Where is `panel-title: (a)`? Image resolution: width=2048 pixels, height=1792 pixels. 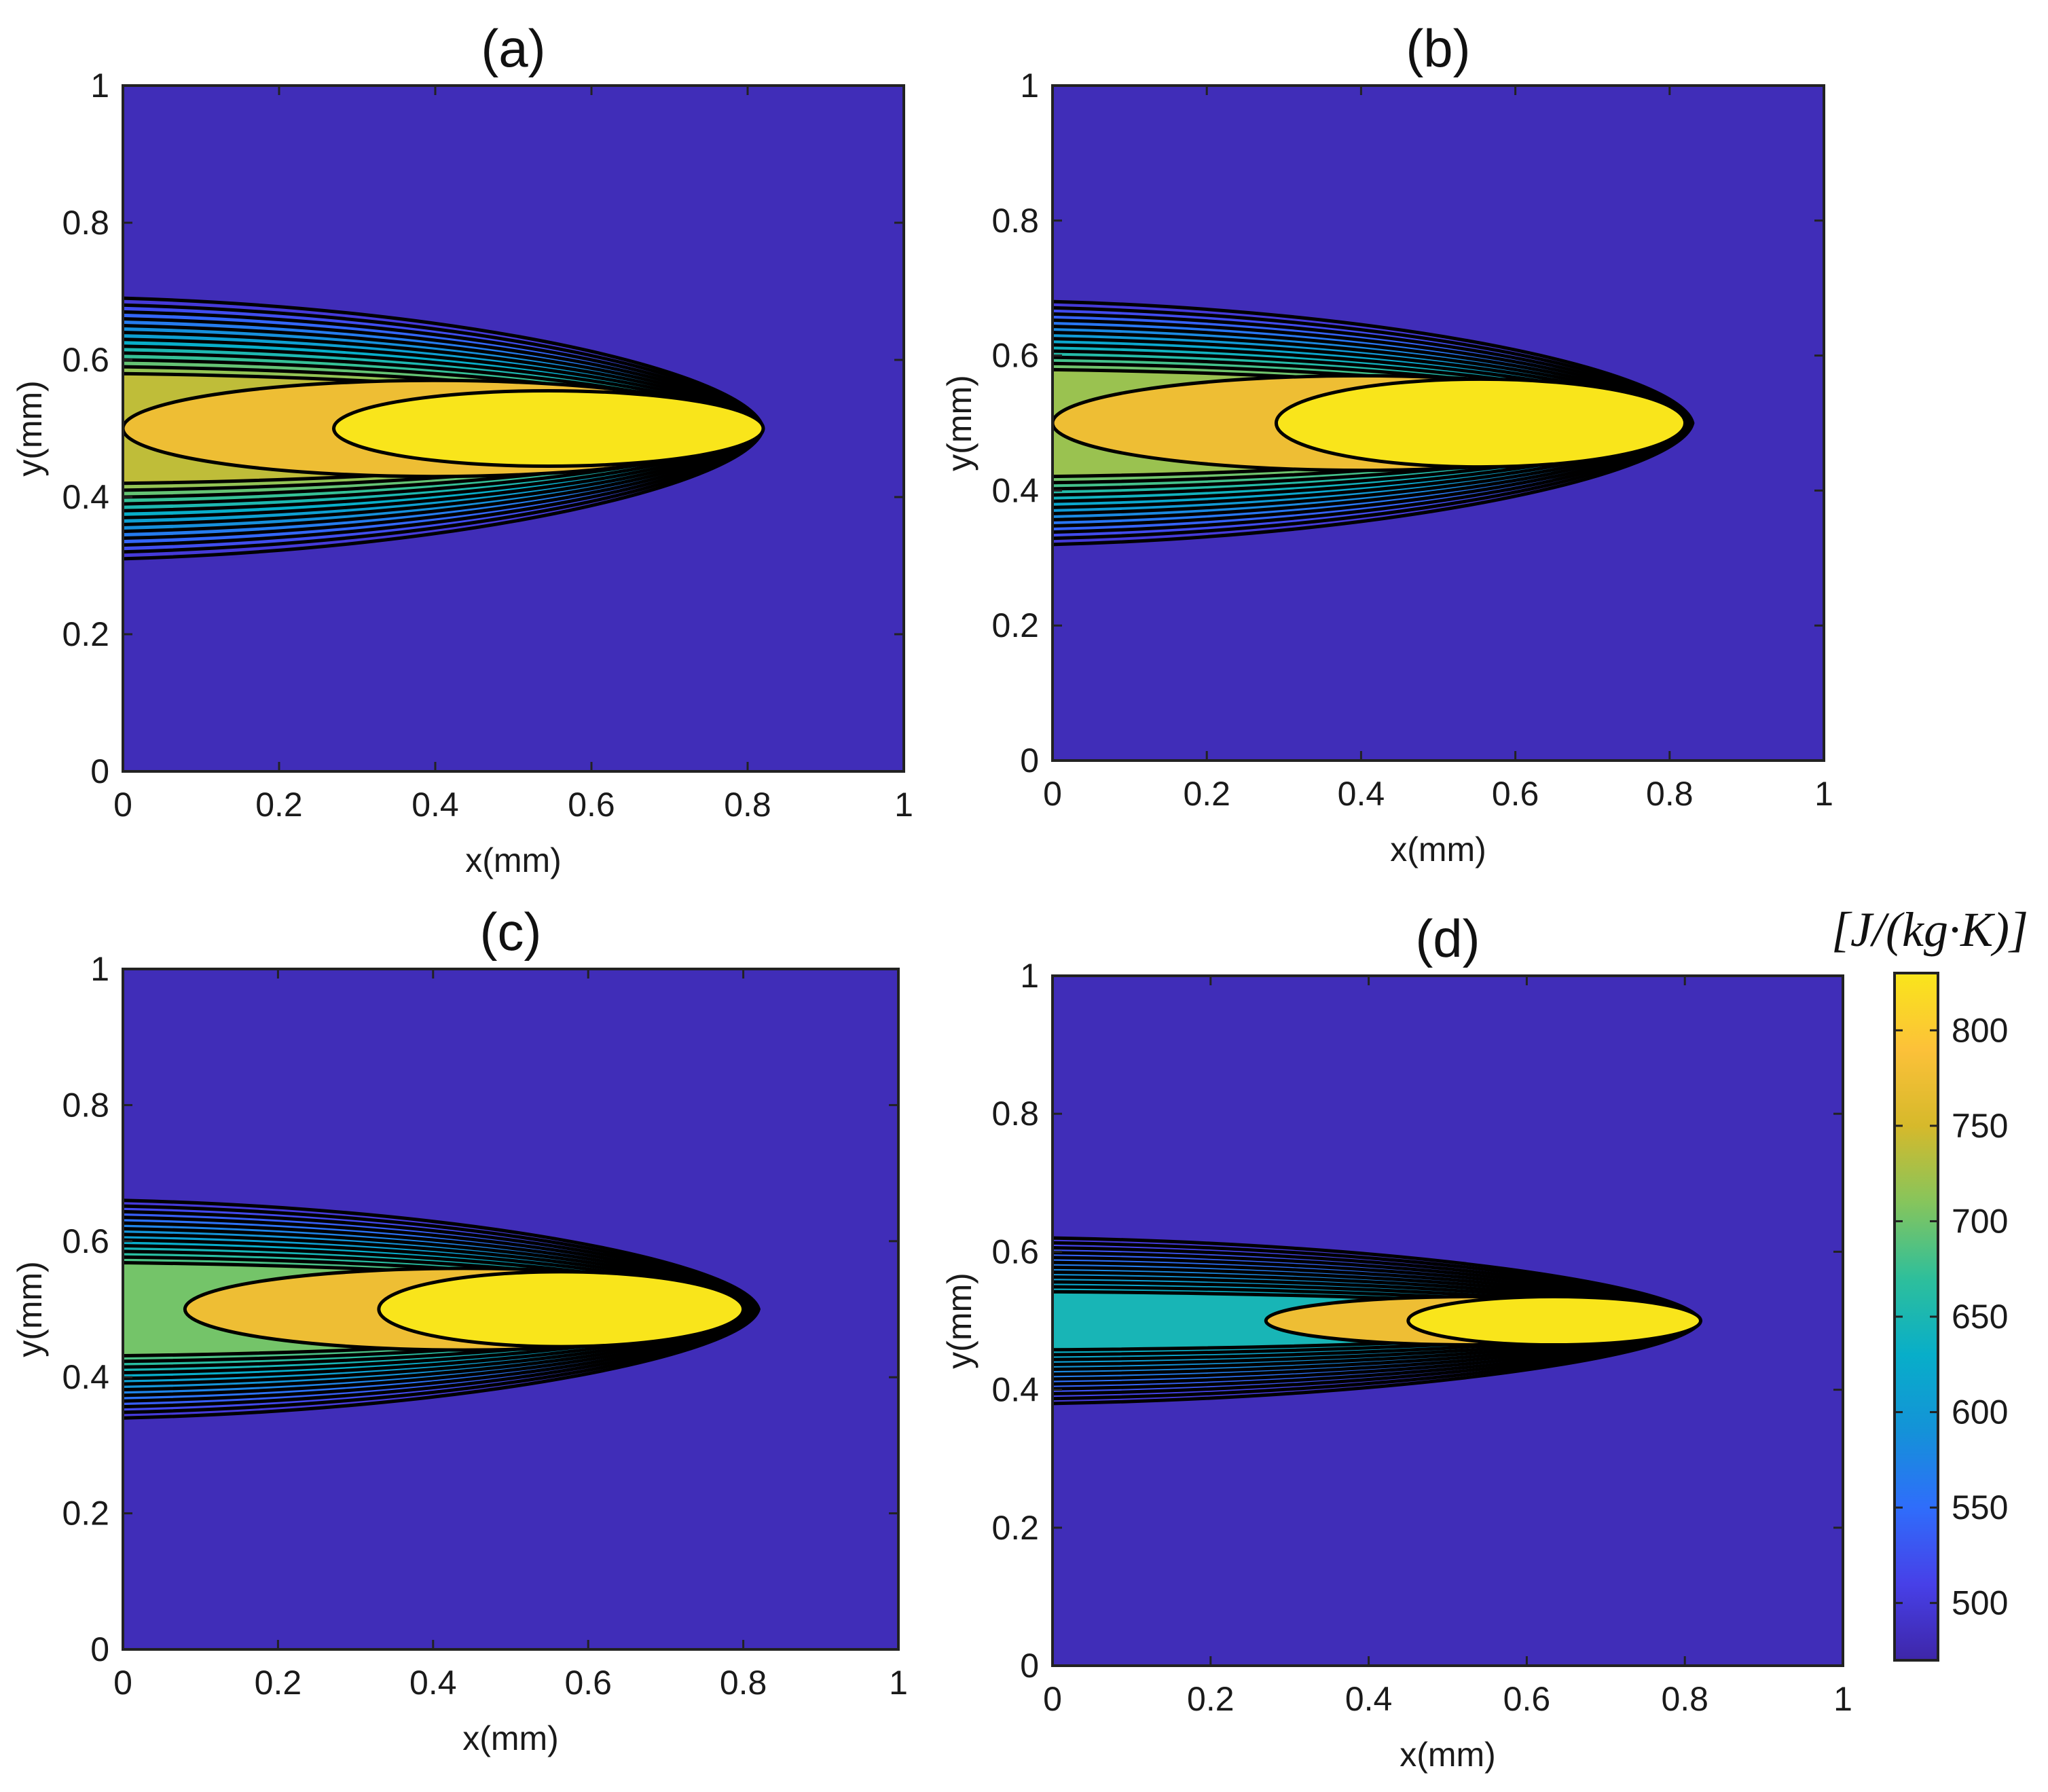
panel-title: (a) is located at coordinates (513, 48).